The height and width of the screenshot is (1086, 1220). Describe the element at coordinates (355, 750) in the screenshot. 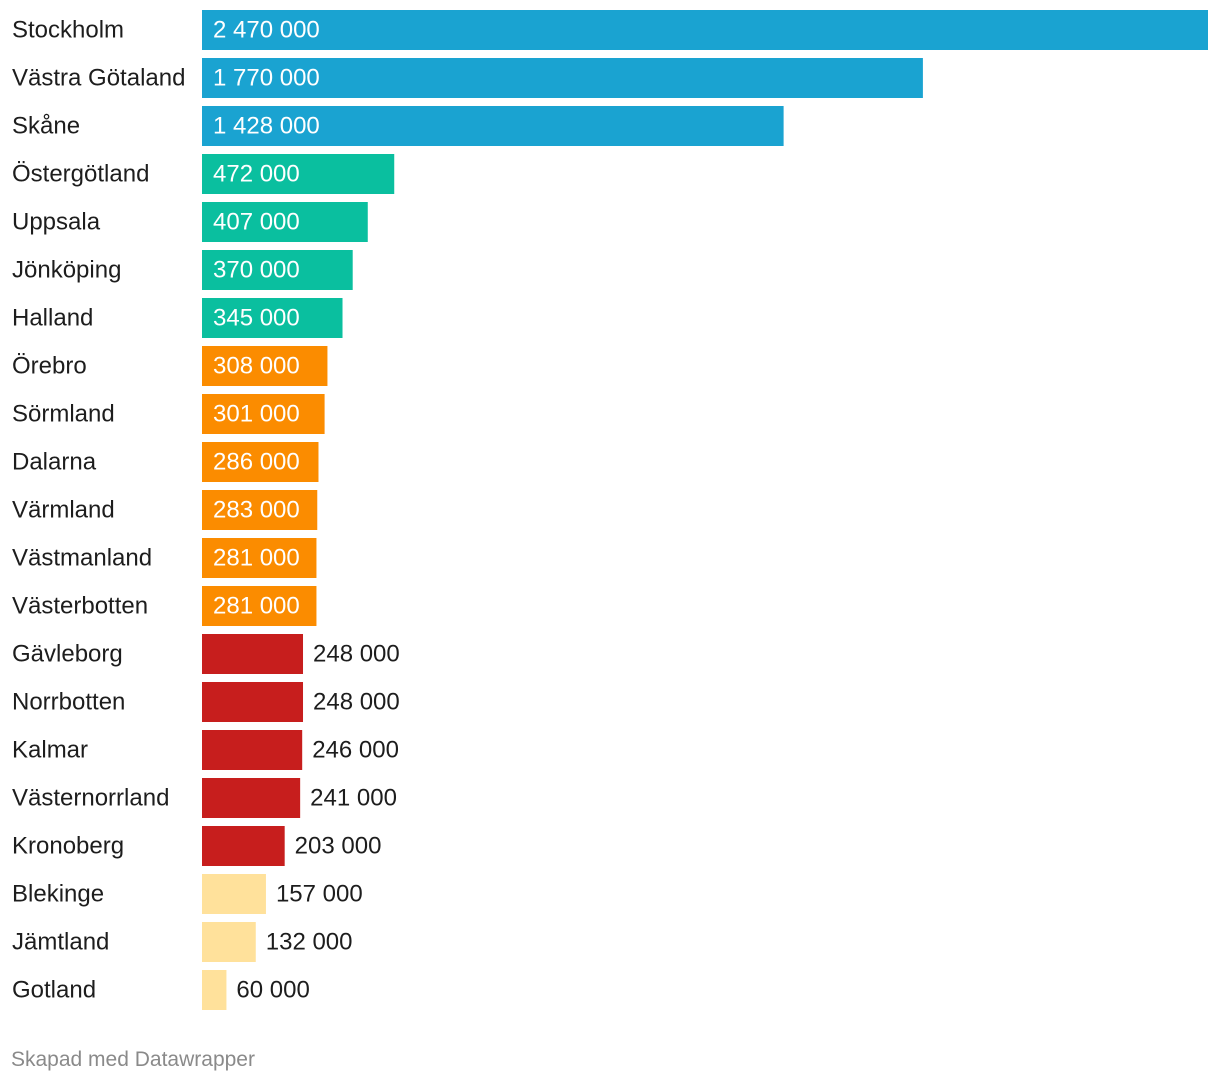

I see `value-label: 246 000` at that location.